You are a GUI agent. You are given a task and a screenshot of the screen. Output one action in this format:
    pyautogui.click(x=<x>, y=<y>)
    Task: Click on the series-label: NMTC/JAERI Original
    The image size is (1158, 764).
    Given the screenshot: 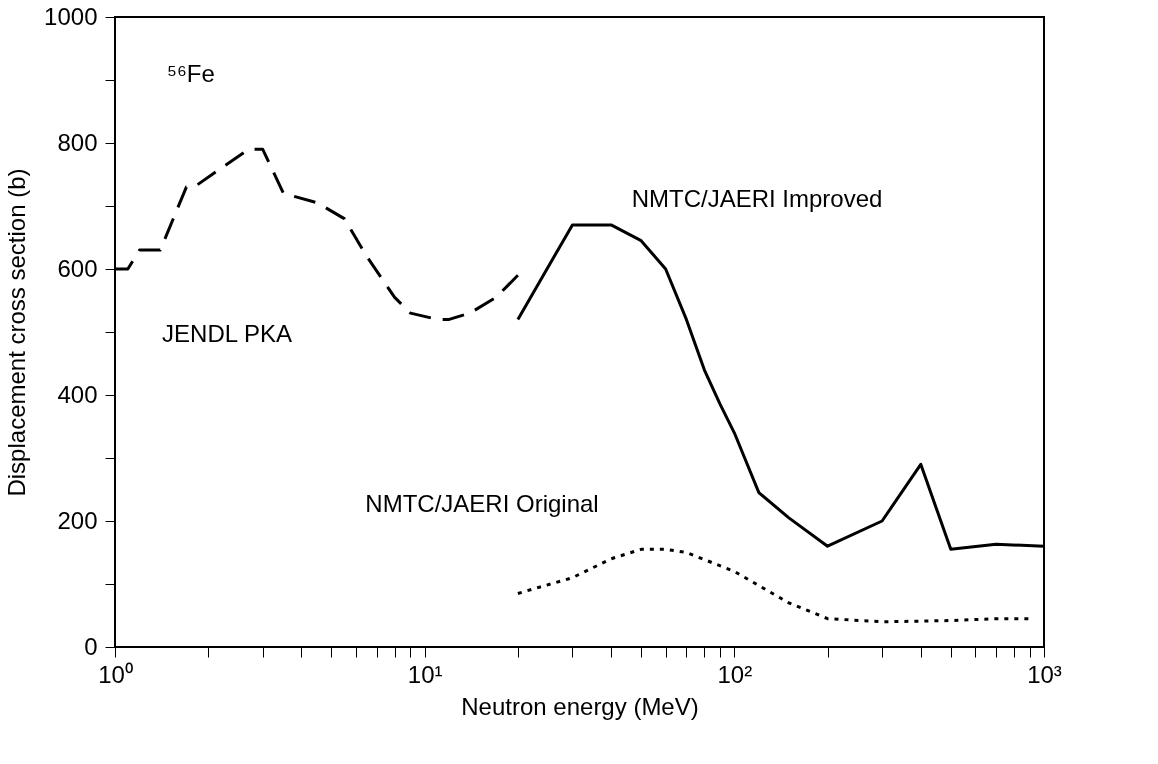 What is the action you would take?
    pyautogui.click(x=482, y=503)
    